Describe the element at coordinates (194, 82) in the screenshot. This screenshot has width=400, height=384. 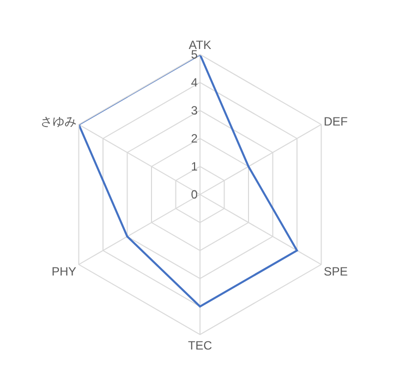
I see `y-tick-label: 4` at that location.